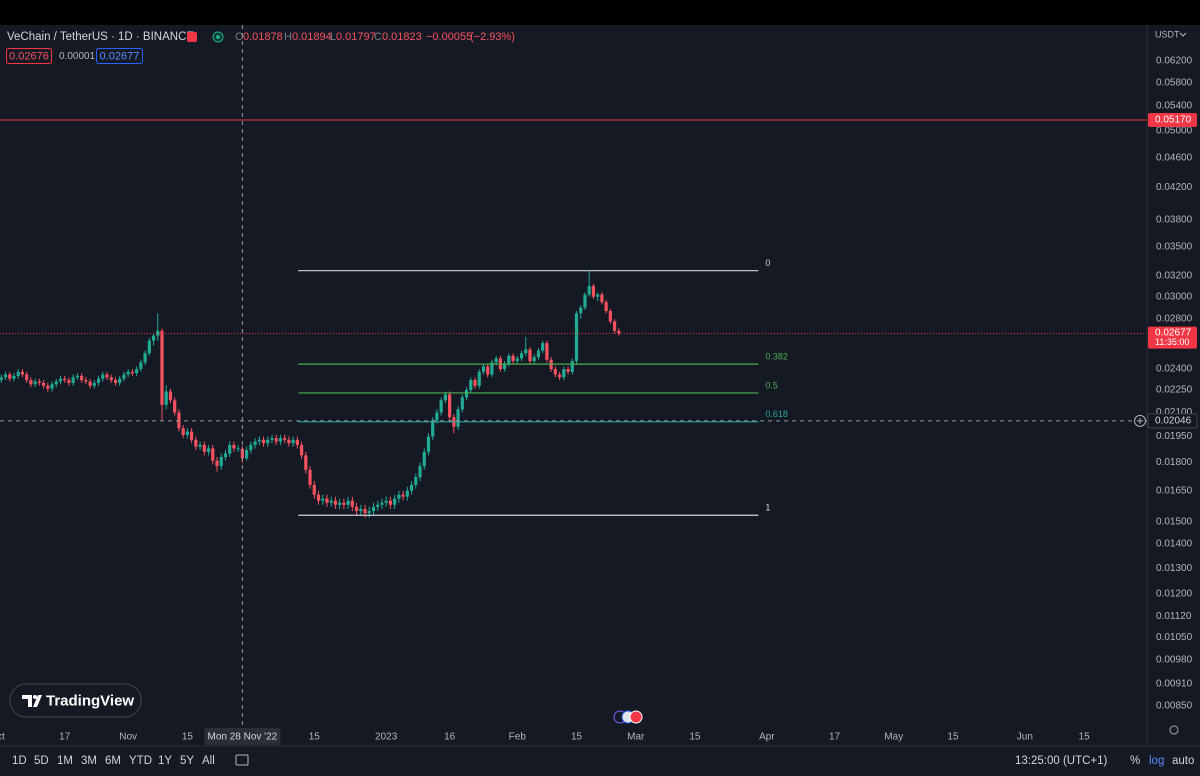 The width and height of the screenshot is (1200, 776). What do you see at coordinates (1173, 332) in the screenshot?
I see `last-price-label: 0.02677` at bounding box center [1173, 332].